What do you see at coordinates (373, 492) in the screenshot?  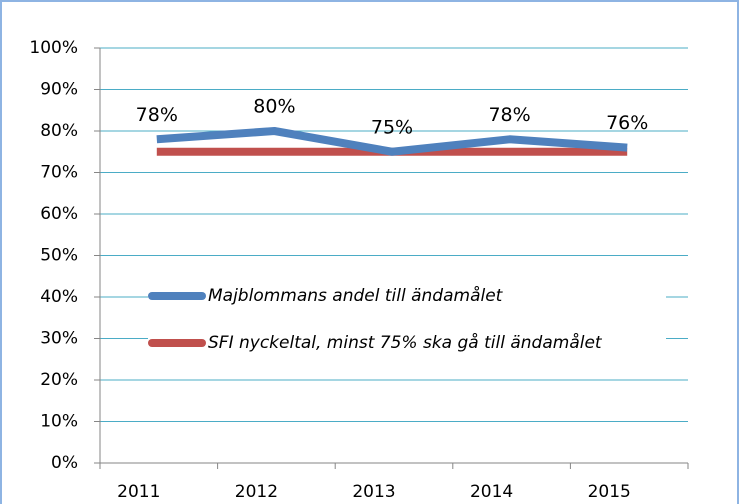 I see `x-tick-label: 2013` at bounding box center [373, 492].